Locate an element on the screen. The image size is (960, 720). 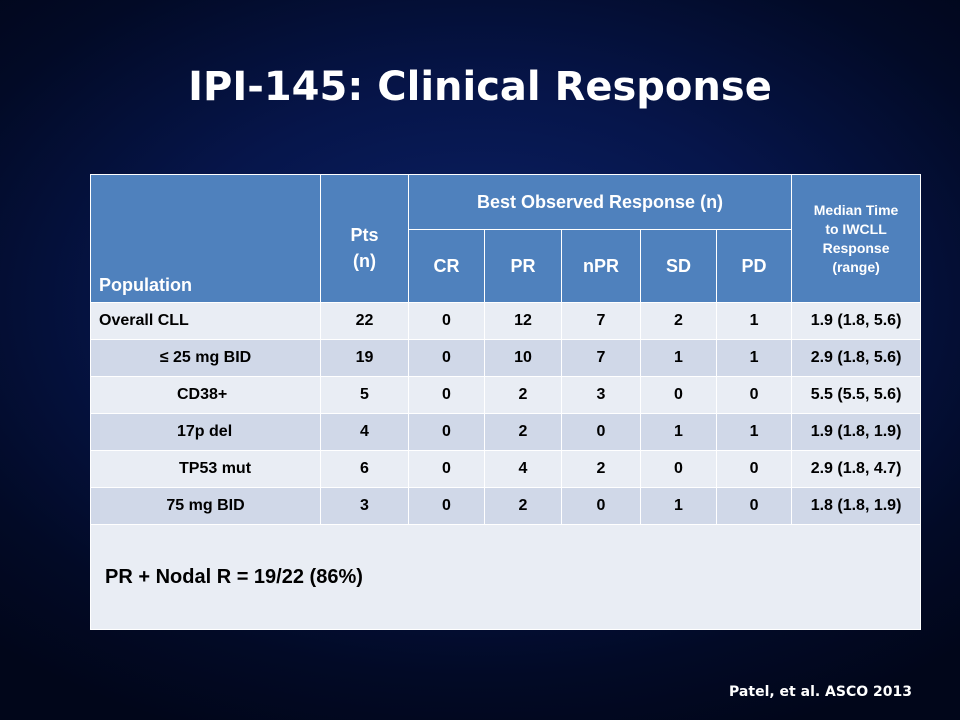
pr-header: PR is located at coordinates (523, 266).